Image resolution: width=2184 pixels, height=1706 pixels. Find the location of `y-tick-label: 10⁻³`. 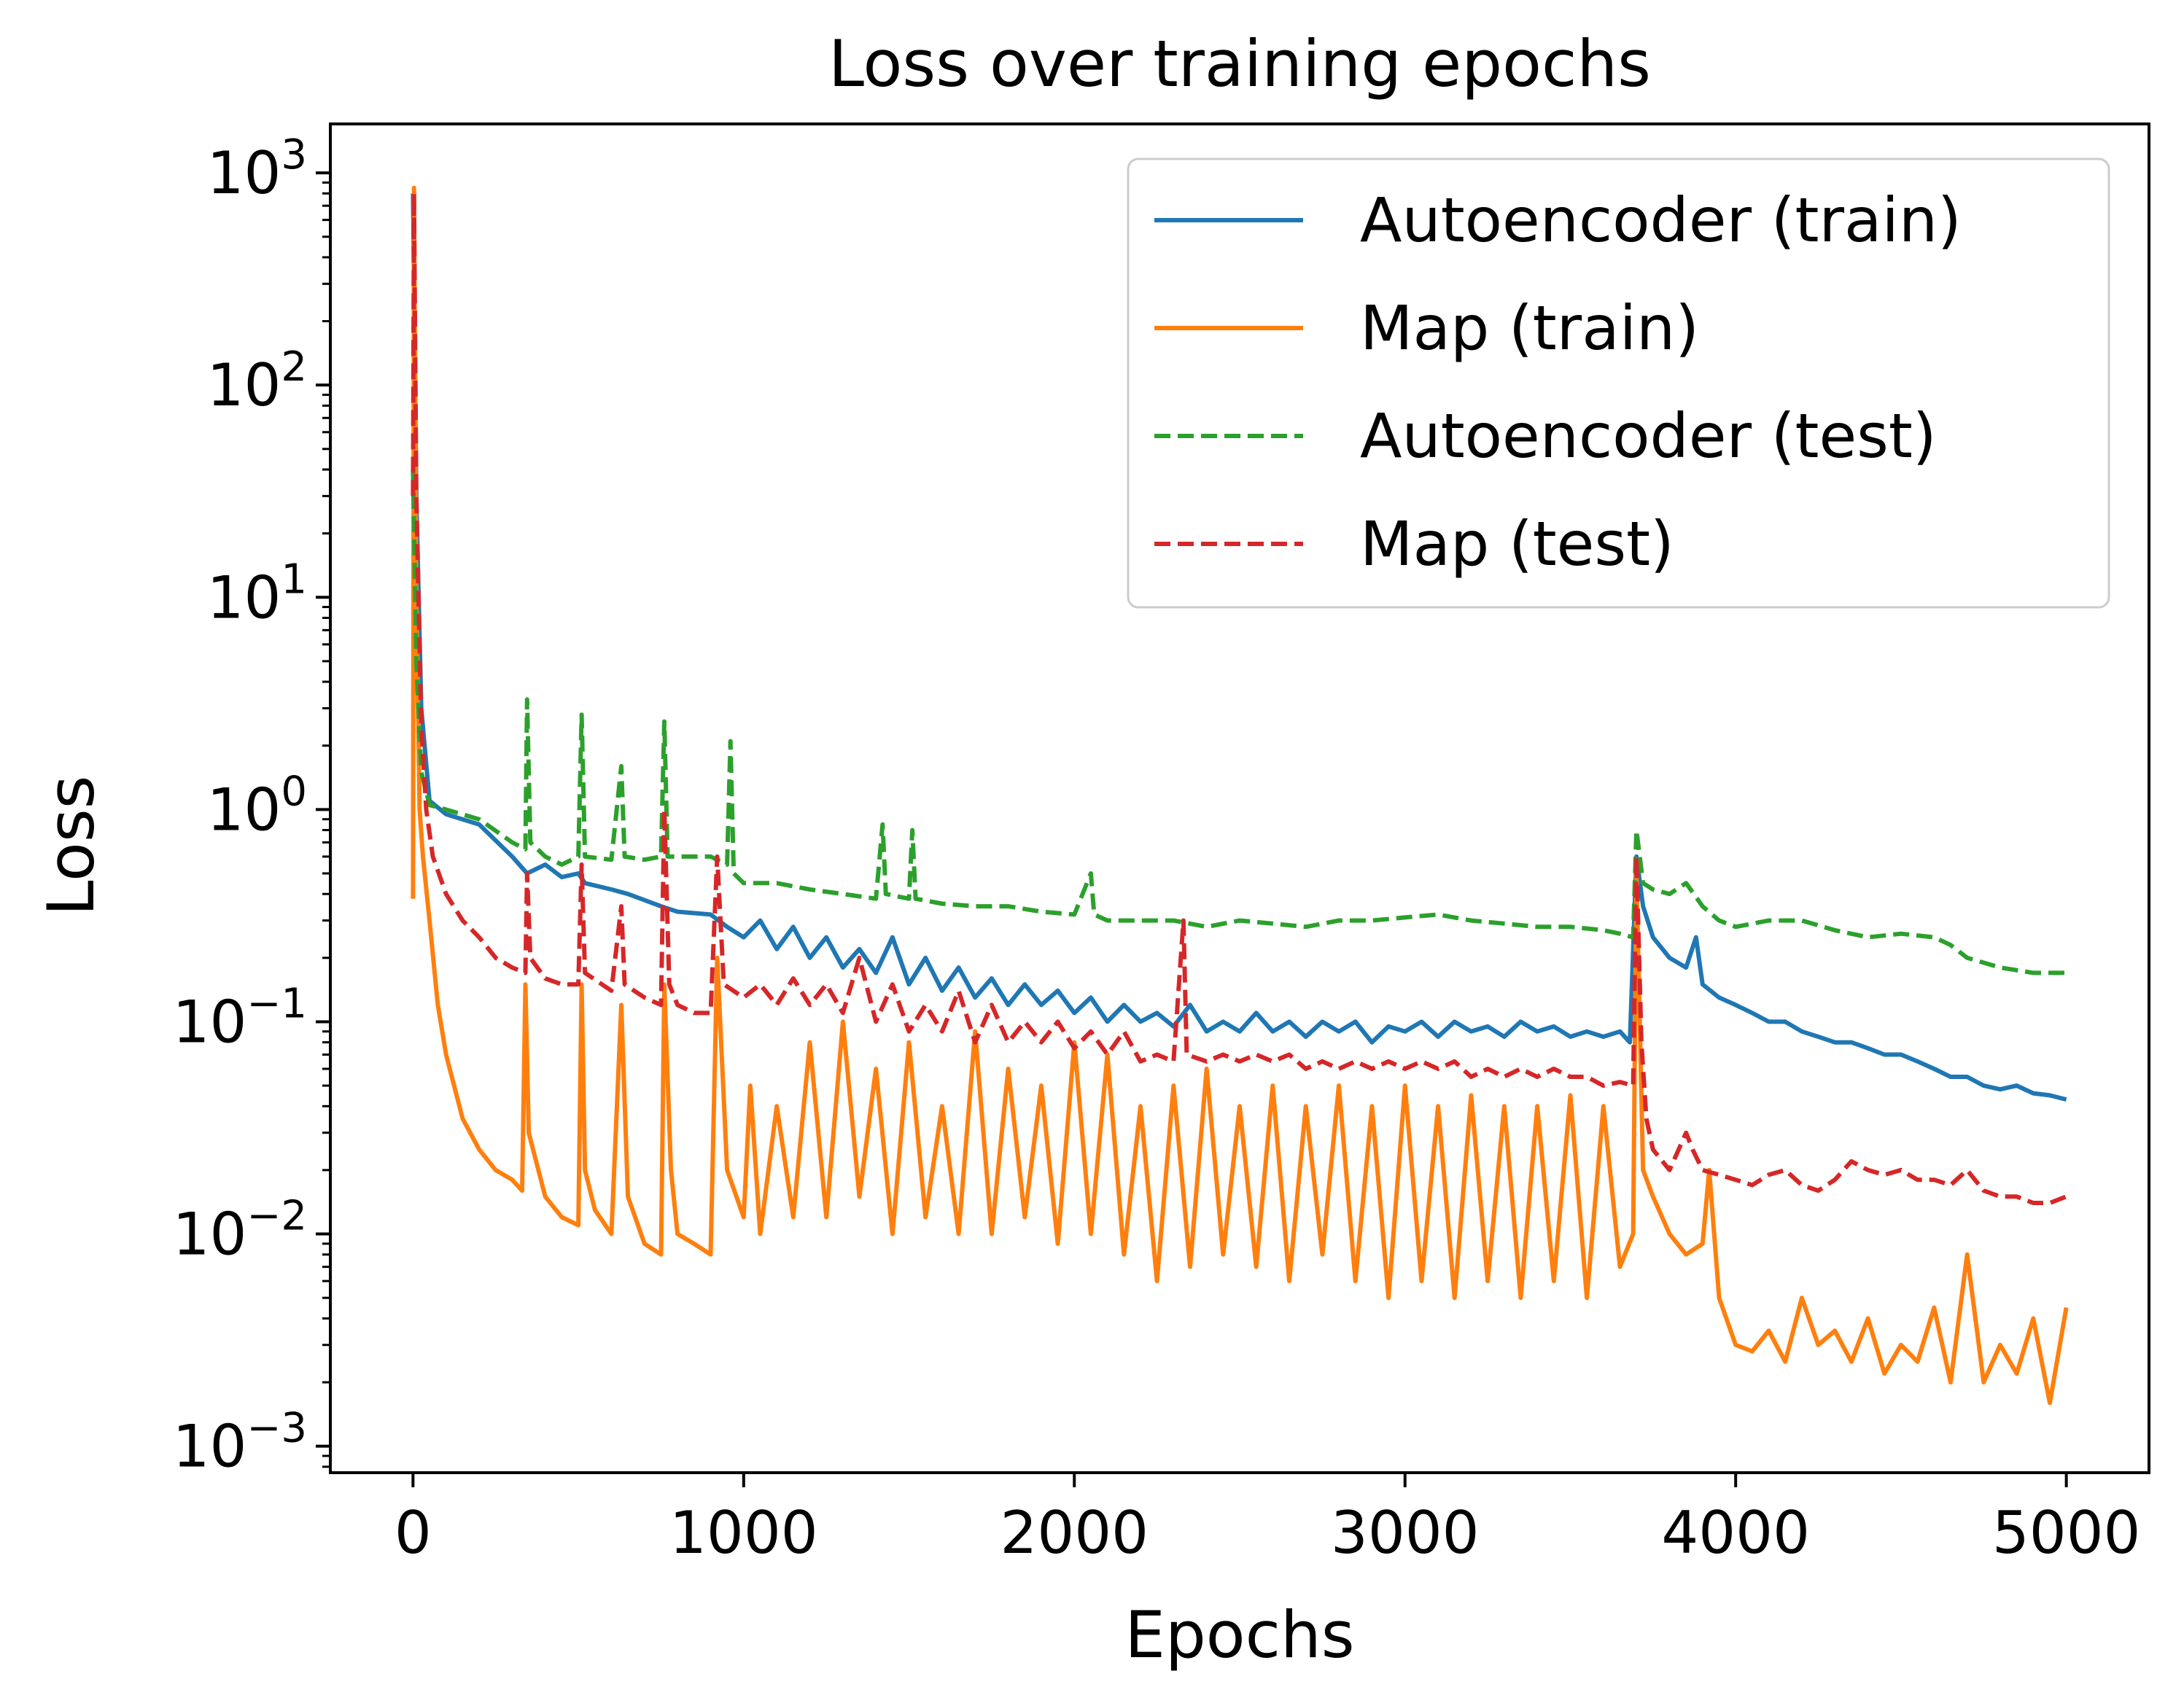

y-tick-label: 10⁻³ is located at coordinates (240, 1443).